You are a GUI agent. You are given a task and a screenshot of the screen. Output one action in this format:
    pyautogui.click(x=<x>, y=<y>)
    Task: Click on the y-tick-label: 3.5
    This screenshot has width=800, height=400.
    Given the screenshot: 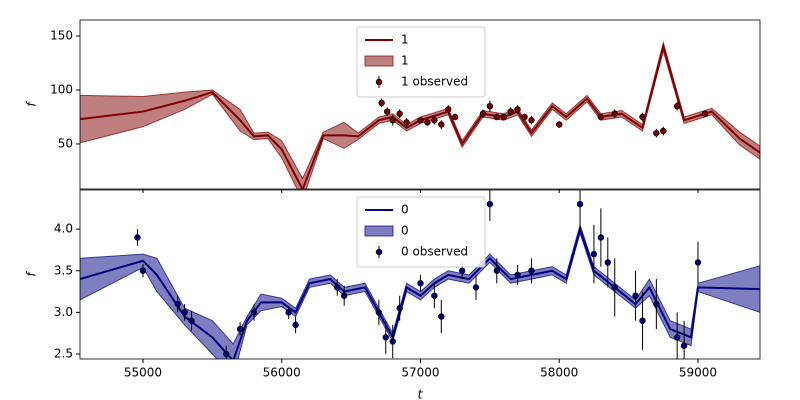 What is the action you would take?
    pyautogui.click(x=63, y=270)
    